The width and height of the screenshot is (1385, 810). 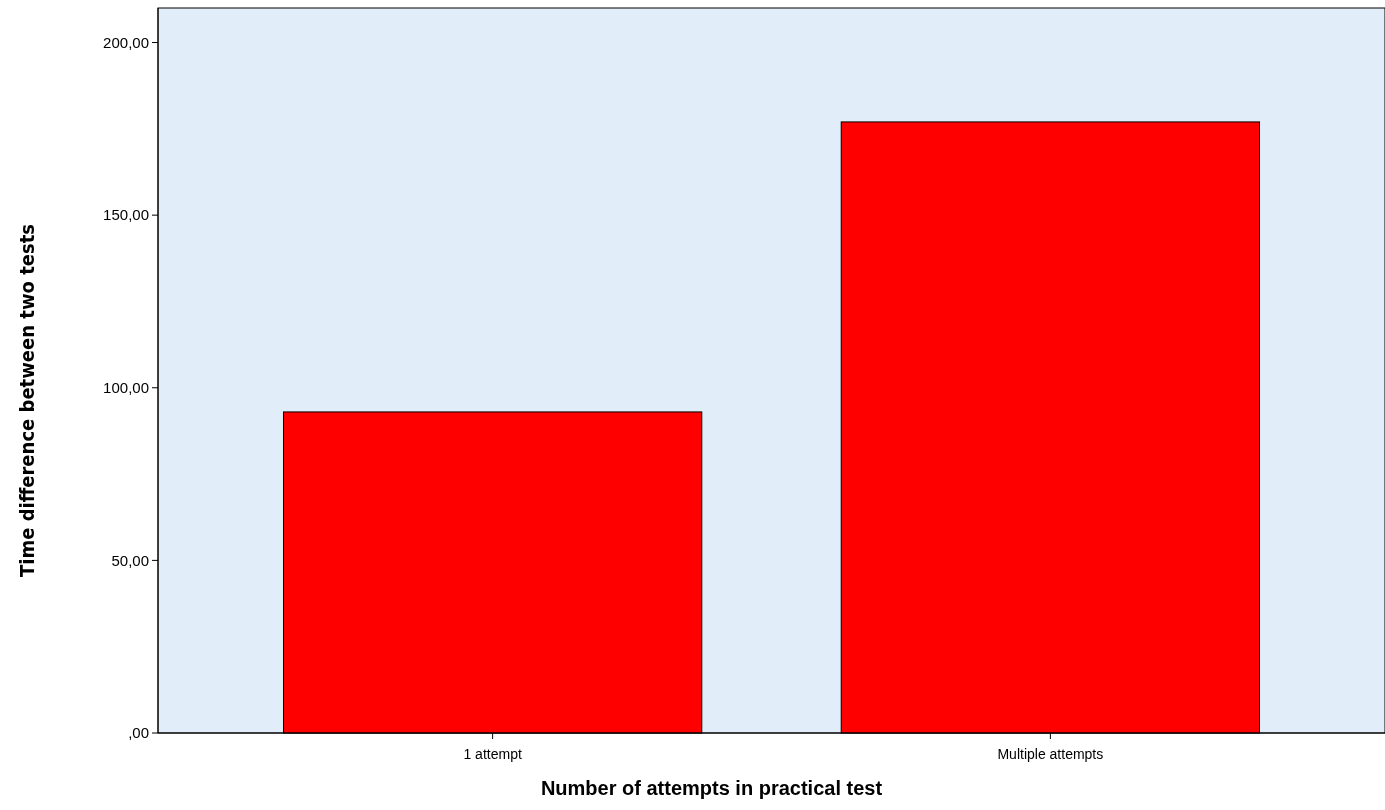 What do you see at coordinates (130, 560) in the screenshot?
I see `y-tick-label: 50,00` at bounding box center [130, 560].